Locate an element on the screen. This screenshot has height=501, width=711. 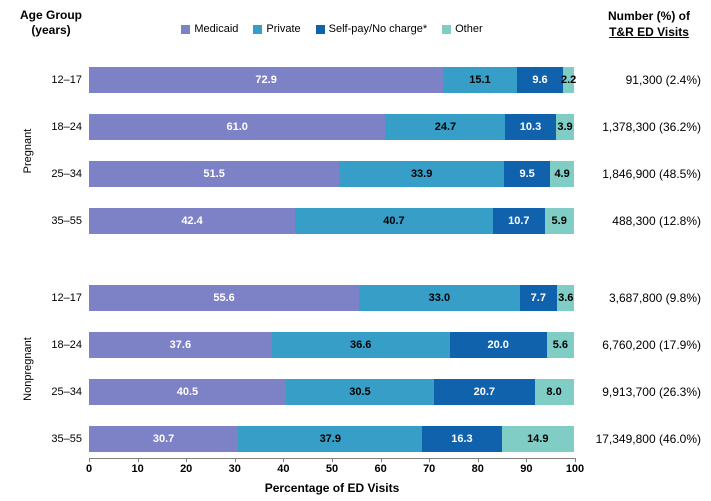
segment-value-label: 33.0 is located at coordinates (439, 298).